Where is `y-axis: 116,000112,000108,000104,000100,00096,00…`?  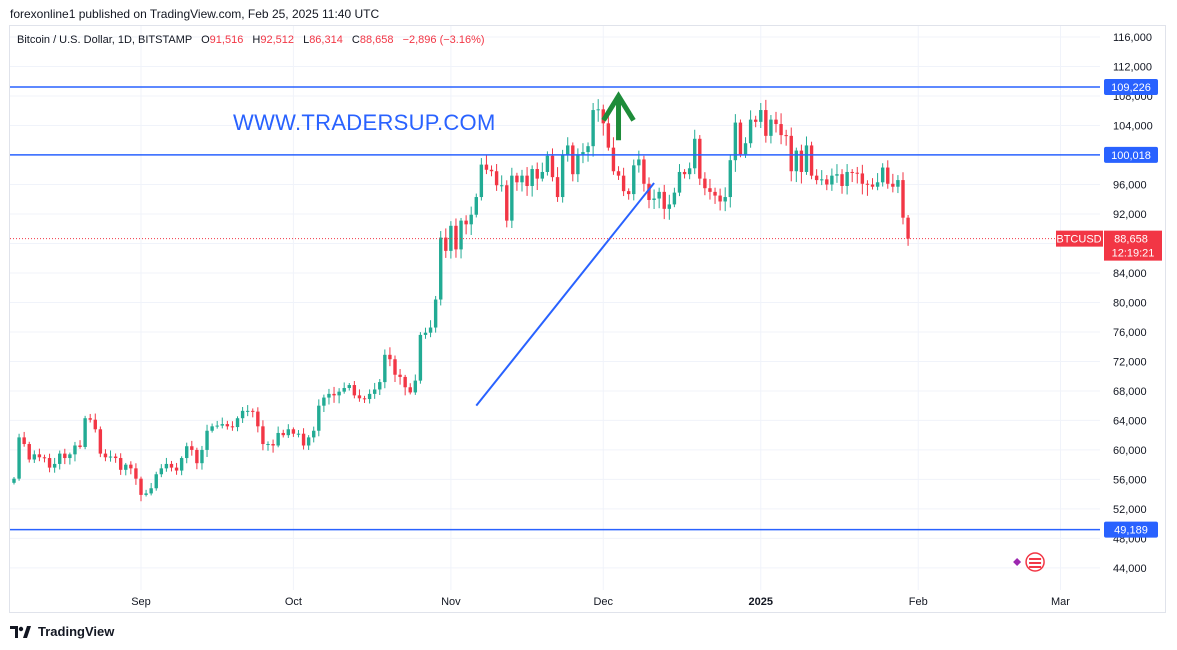
y-axis: 116,000112,000108,000104,000100,00096,00… is located at coordinates (1133, 303).